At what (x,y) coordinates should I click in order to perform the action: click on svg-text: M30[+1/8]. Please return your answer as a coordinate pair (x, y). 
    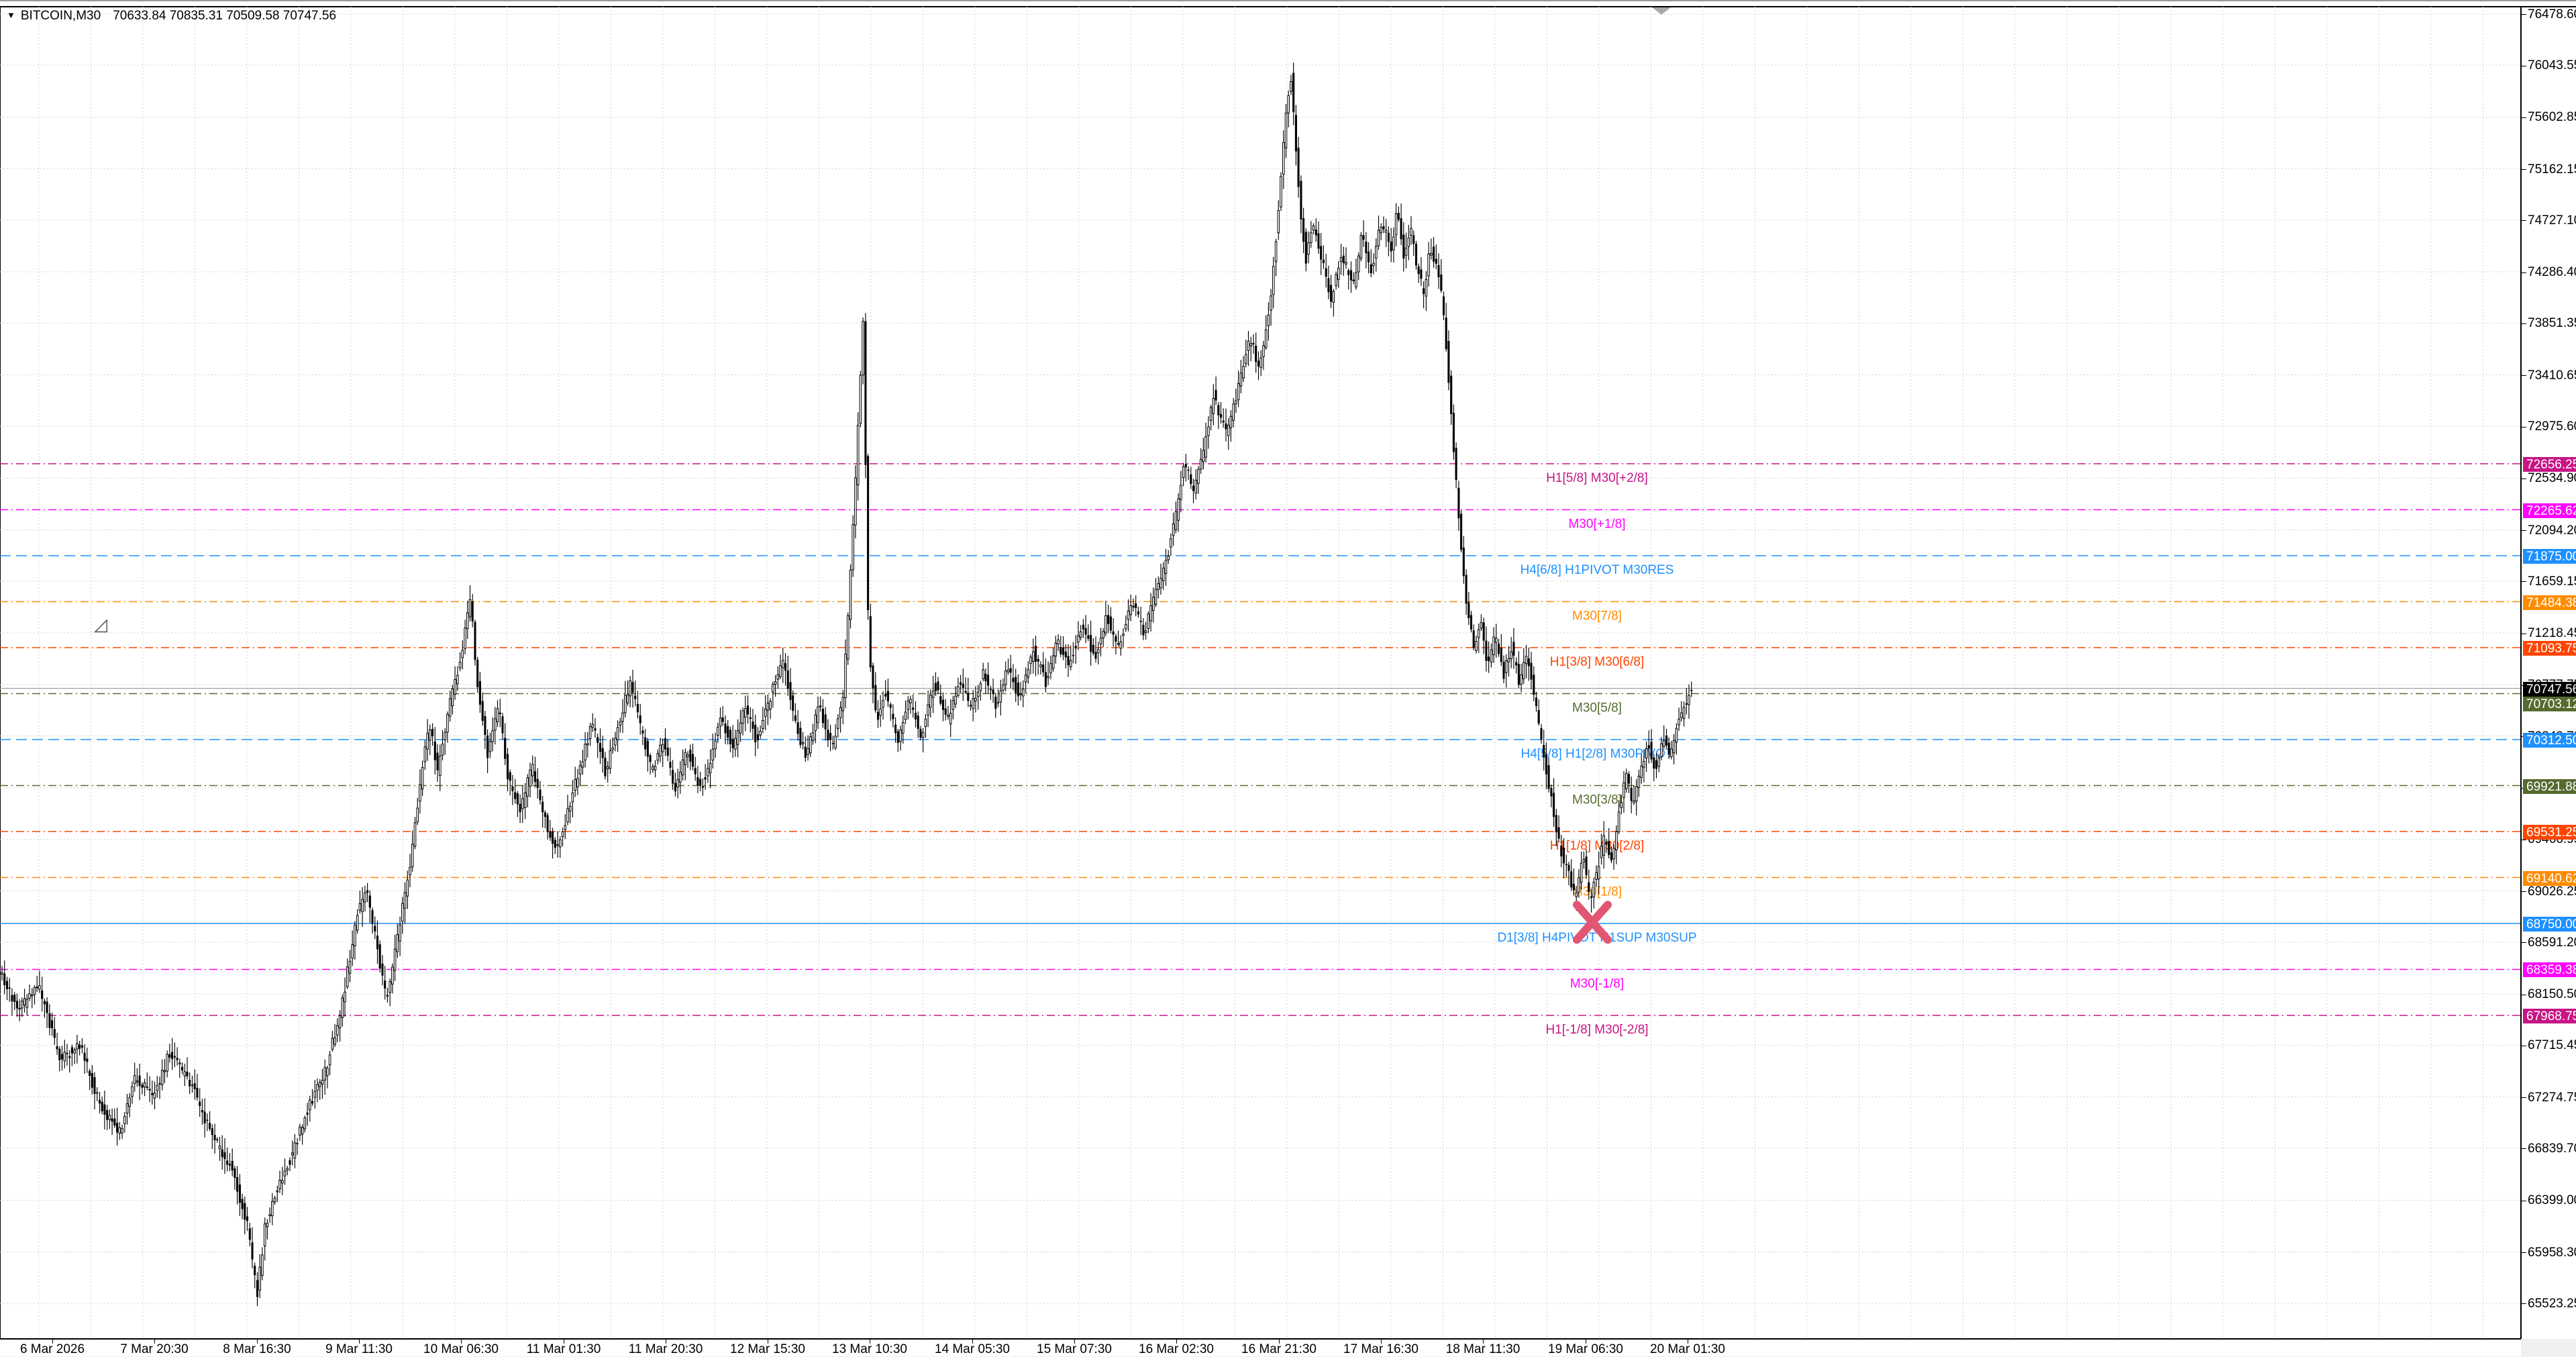
    Looking at the image, I should click on (1596, 524).